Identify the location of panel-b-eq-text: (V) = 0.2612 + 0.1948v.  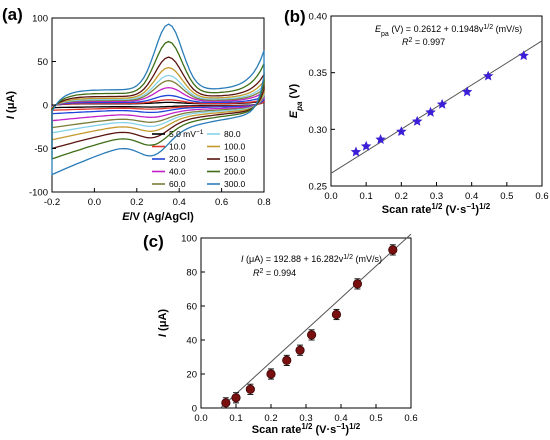
(436, 29).